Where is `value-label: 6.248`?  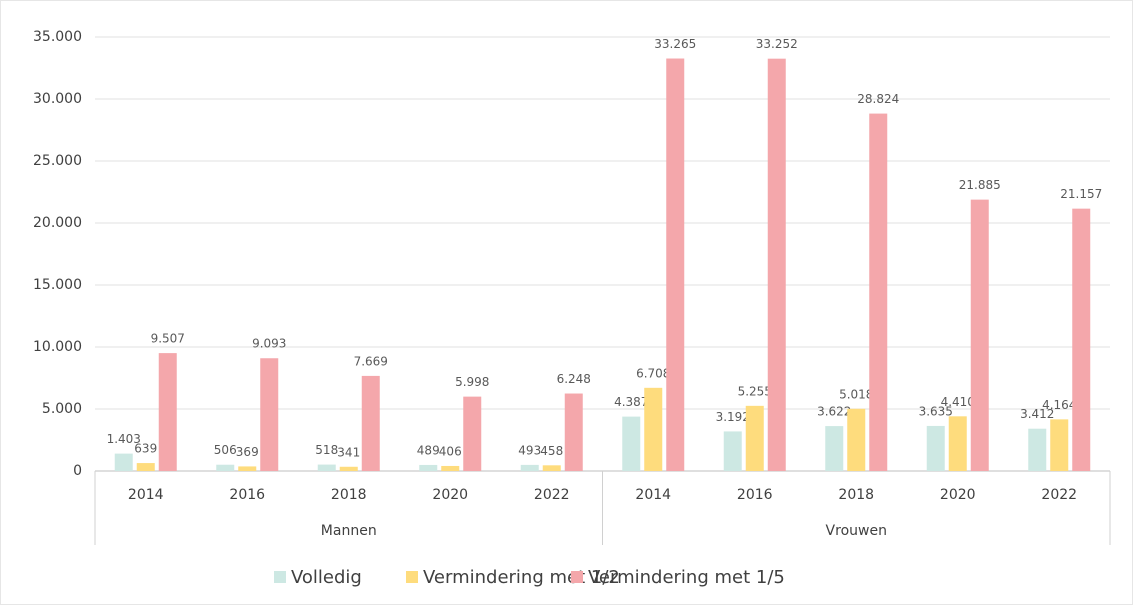
value-label: 6.248 is located at coordinates (574, 379).